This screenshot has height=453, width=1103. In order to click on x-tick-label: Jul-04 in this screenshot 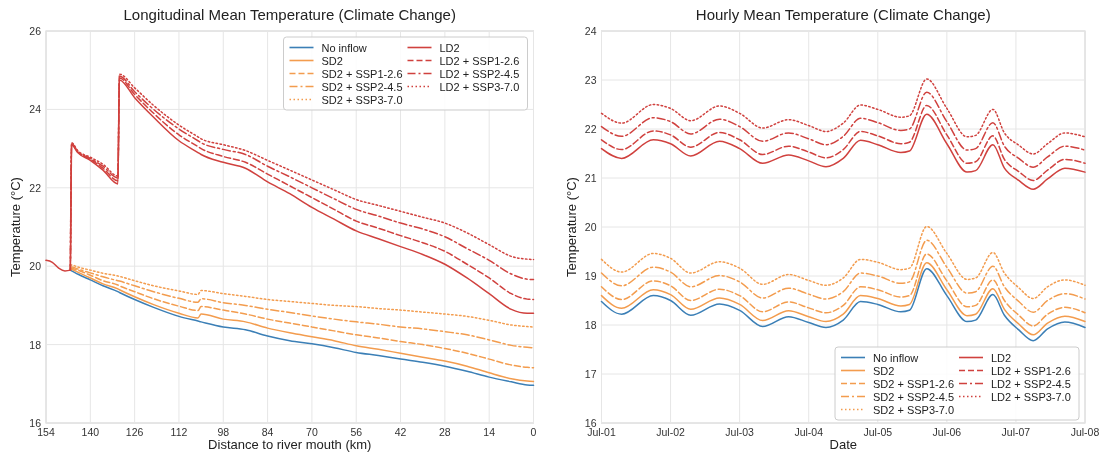, I will do `click(809, 432)`.